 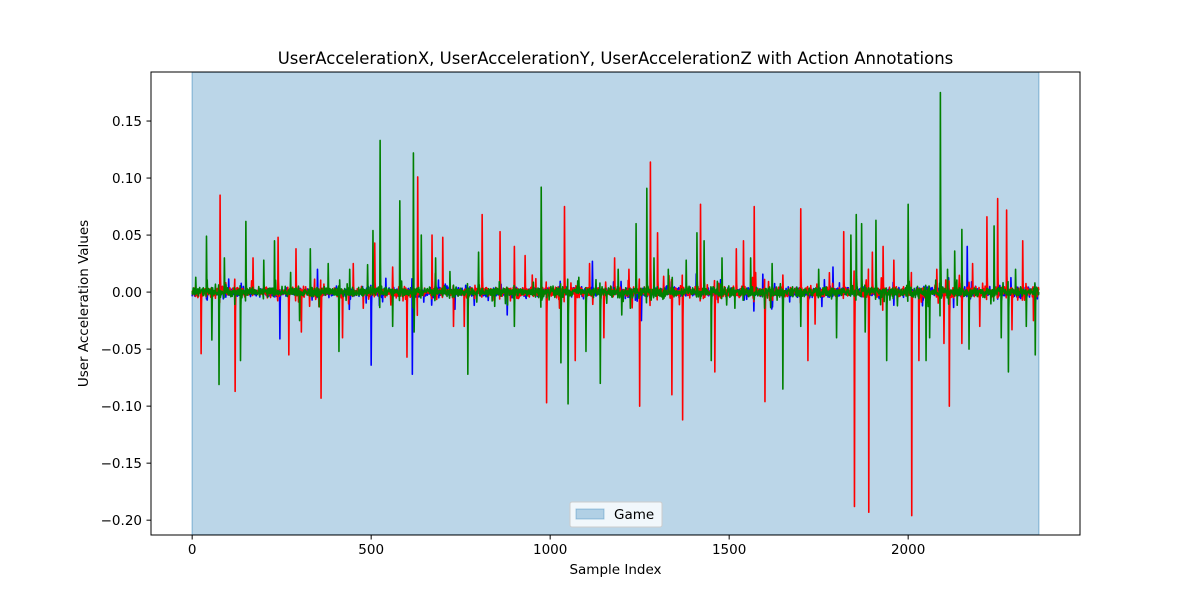 I want to click on y-tick-label: 0.10, so click(x=127, y=179).